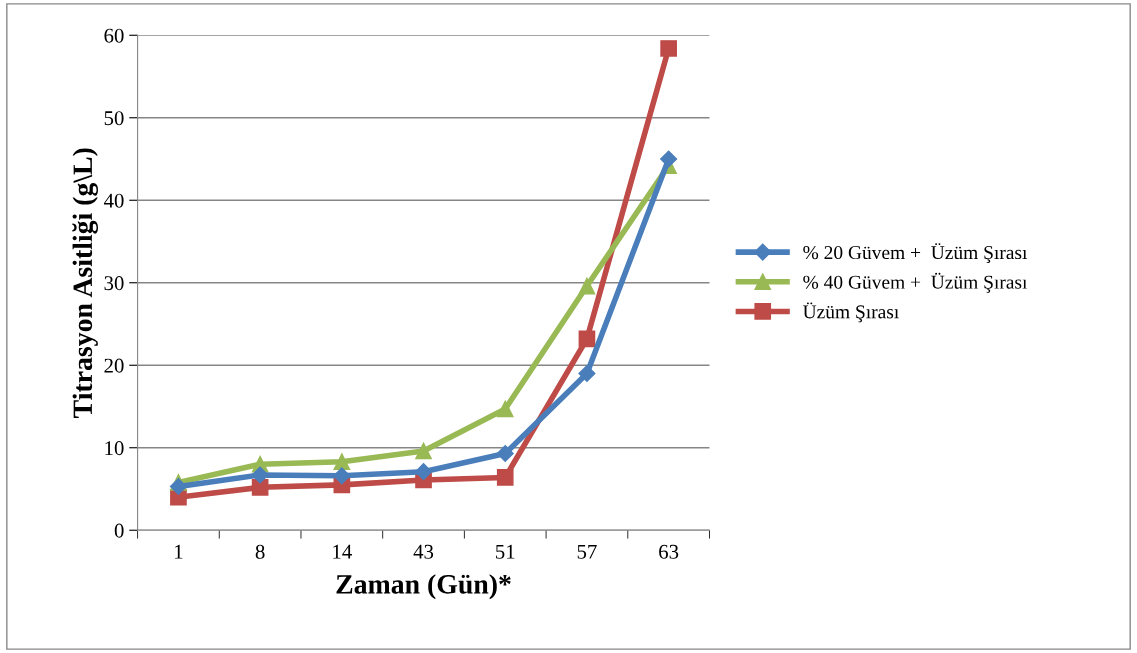 The width and height of the screenshot is (1137, 653). I want to click on y-tick-label: 0, so click(119, 530).